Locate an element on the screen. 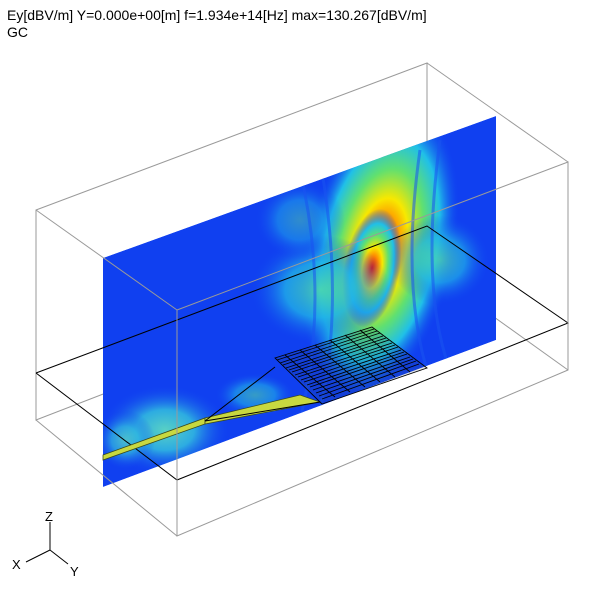 This screenshot has width=600, height=600. axis-triad is located at coordinates (47, 543).